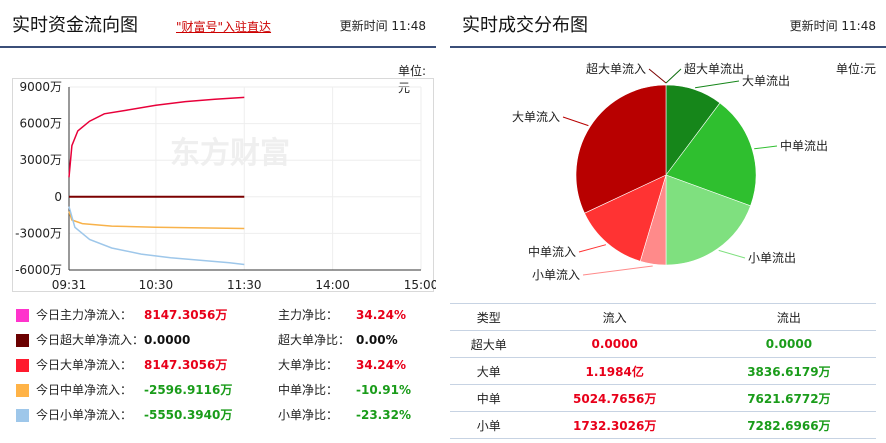 The image size is (886, 443). I want to click on capital-flow-header: 实时资金流向图 "财富号"入驻直达 更新时间 11:48, so click(218, 24).